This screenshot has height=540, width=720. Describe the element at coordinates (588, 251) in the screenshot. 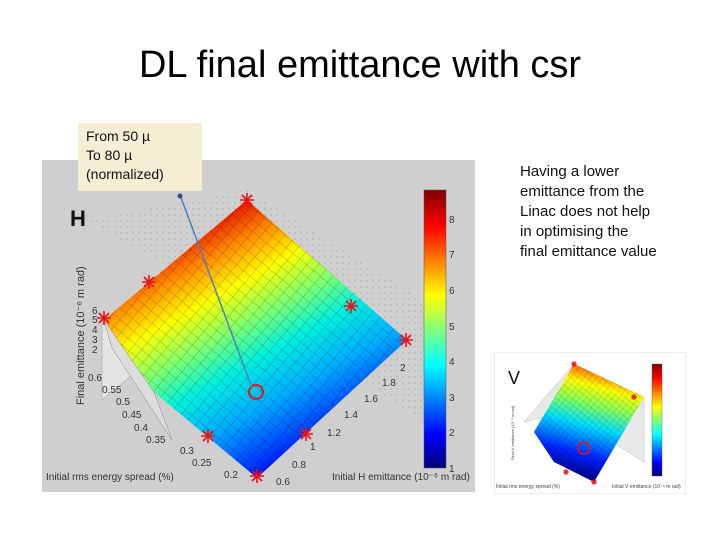

I see `note-line: final emittance value` at that location.